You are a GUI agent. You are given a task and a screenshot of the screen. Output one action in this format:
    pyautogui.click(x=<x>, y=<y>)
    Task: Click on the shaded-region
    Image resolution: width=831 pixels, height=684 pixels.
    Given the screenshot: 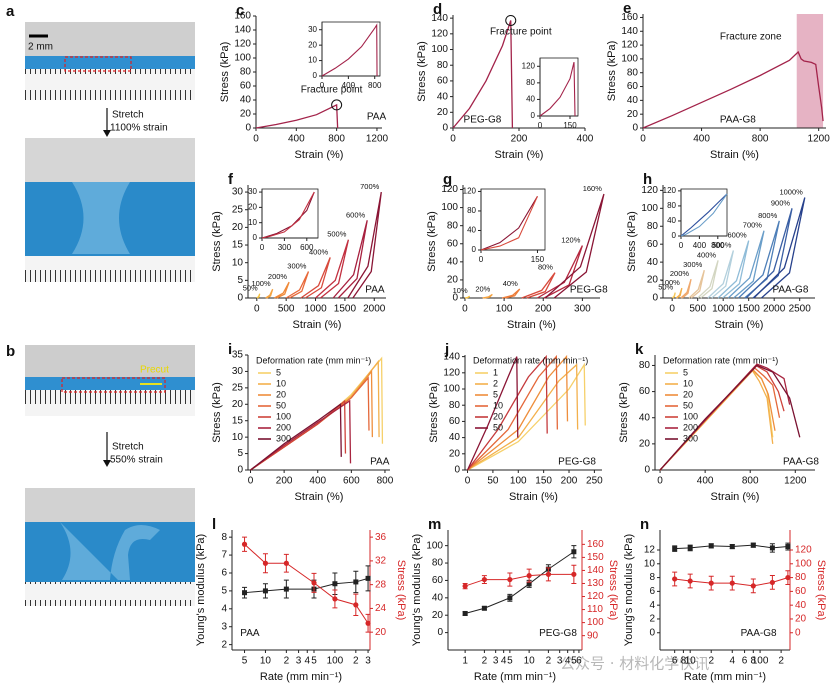 What is the action you would take?
    pyautogui.click(x=810, y=71)
    